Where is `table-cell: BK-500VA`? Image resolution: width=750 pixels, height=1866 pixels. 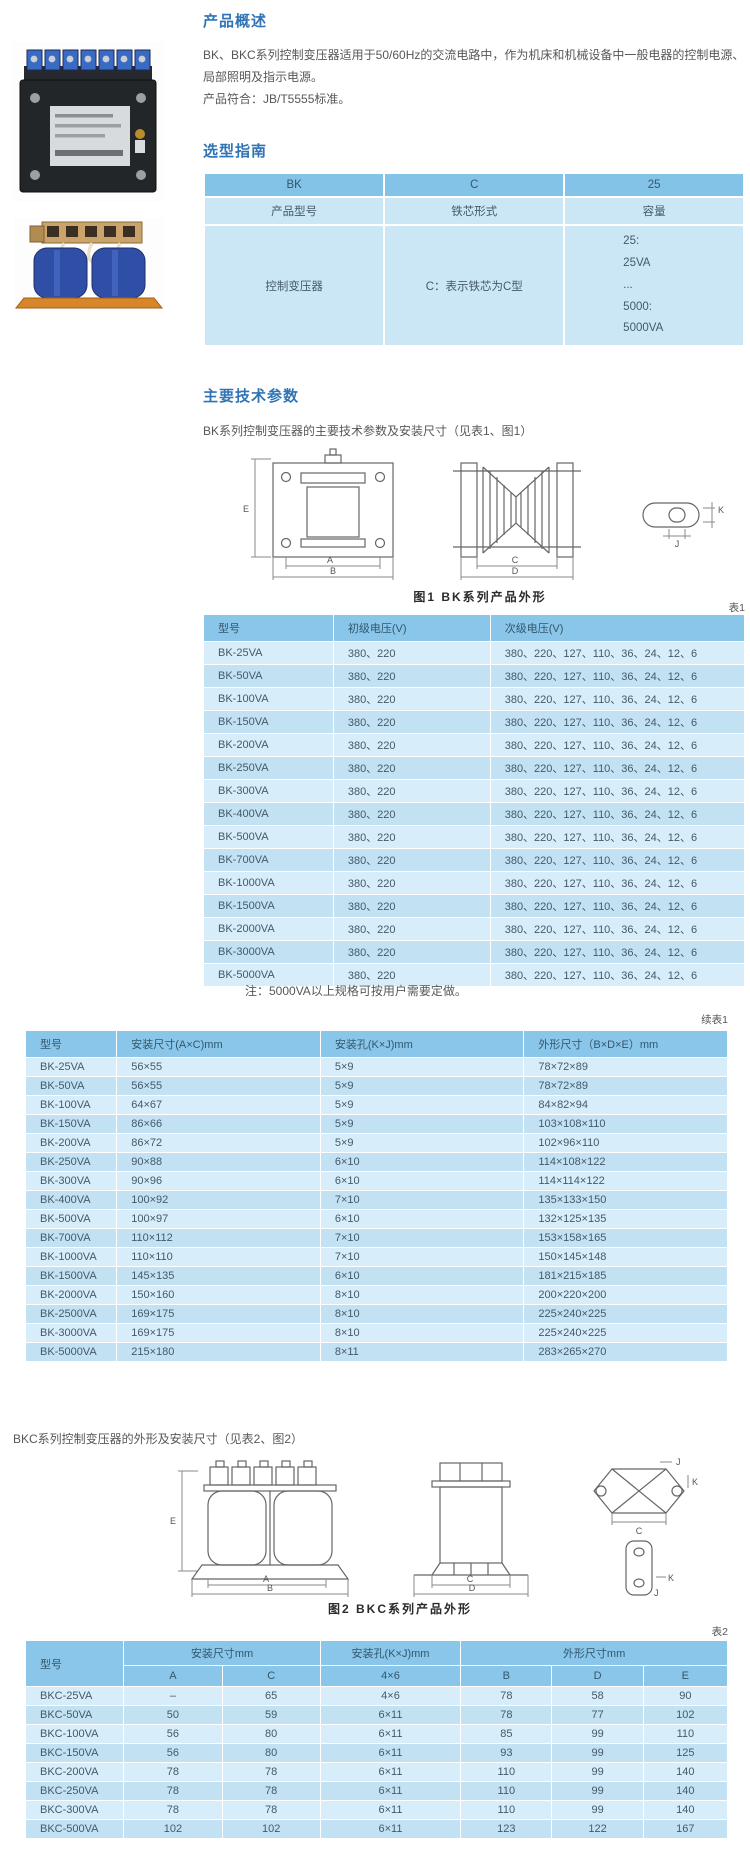
table-cell: BK-500VA is located at coordinates (268, 837).